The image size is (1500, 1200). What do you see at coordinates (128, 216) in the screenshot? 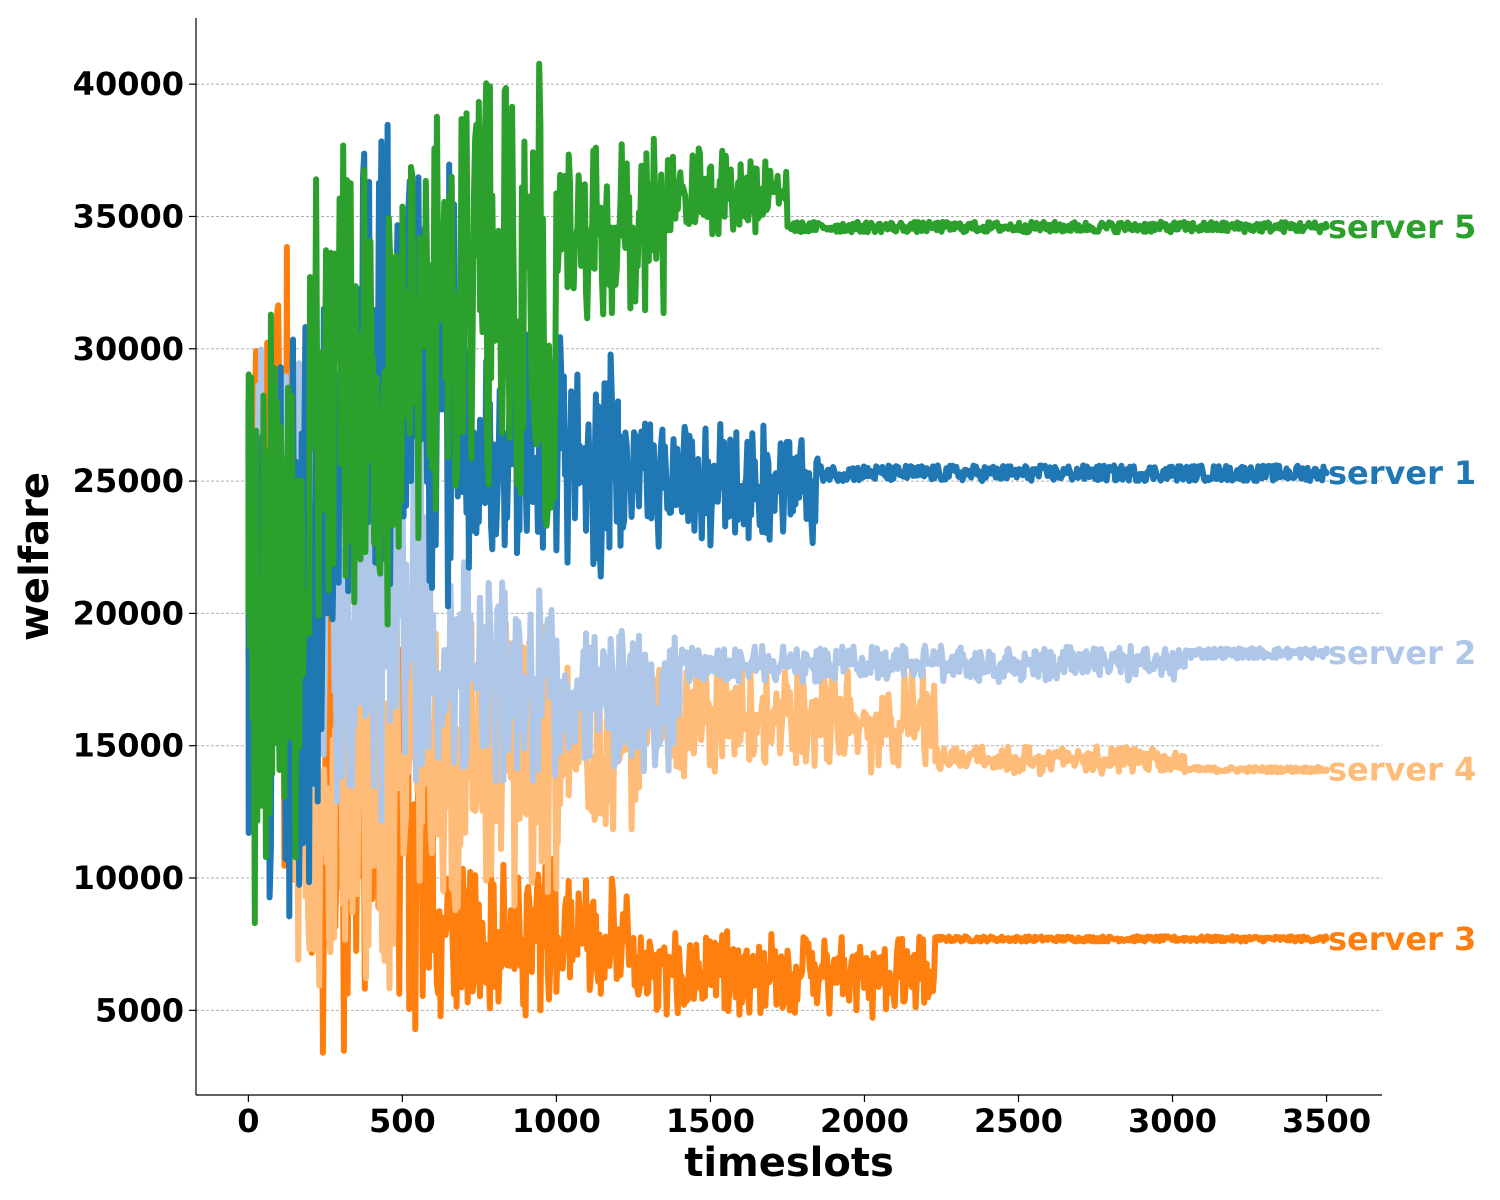
I see `y-tick-label: 35000` at bounding box center [128, 216].